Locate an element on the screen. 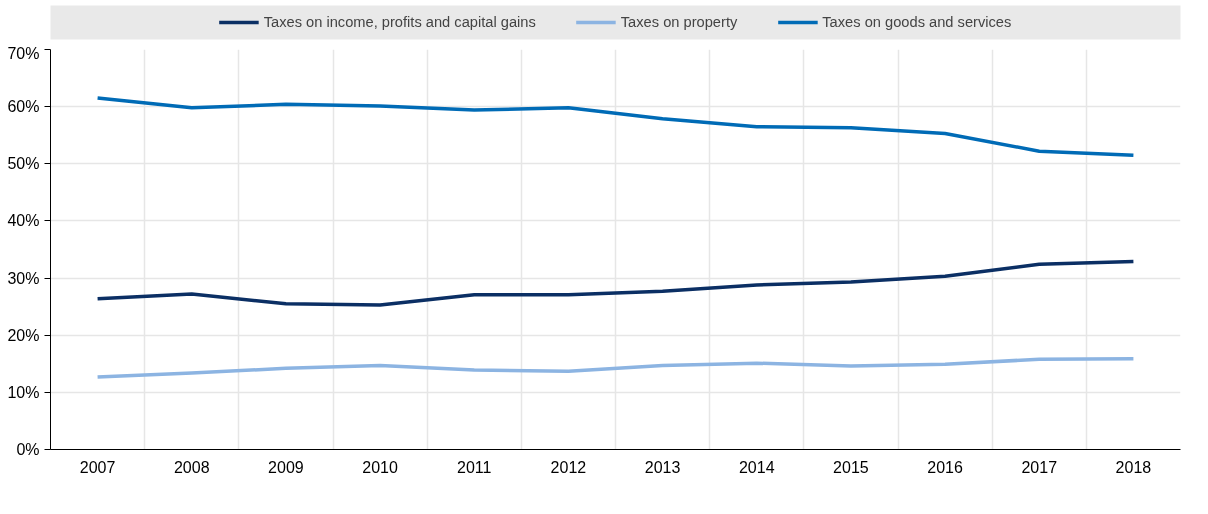 The height and width of the screenshot is (514, 1208). legend-label: Taxes on income, profits and capital gains is located at coordinates (399, 22).